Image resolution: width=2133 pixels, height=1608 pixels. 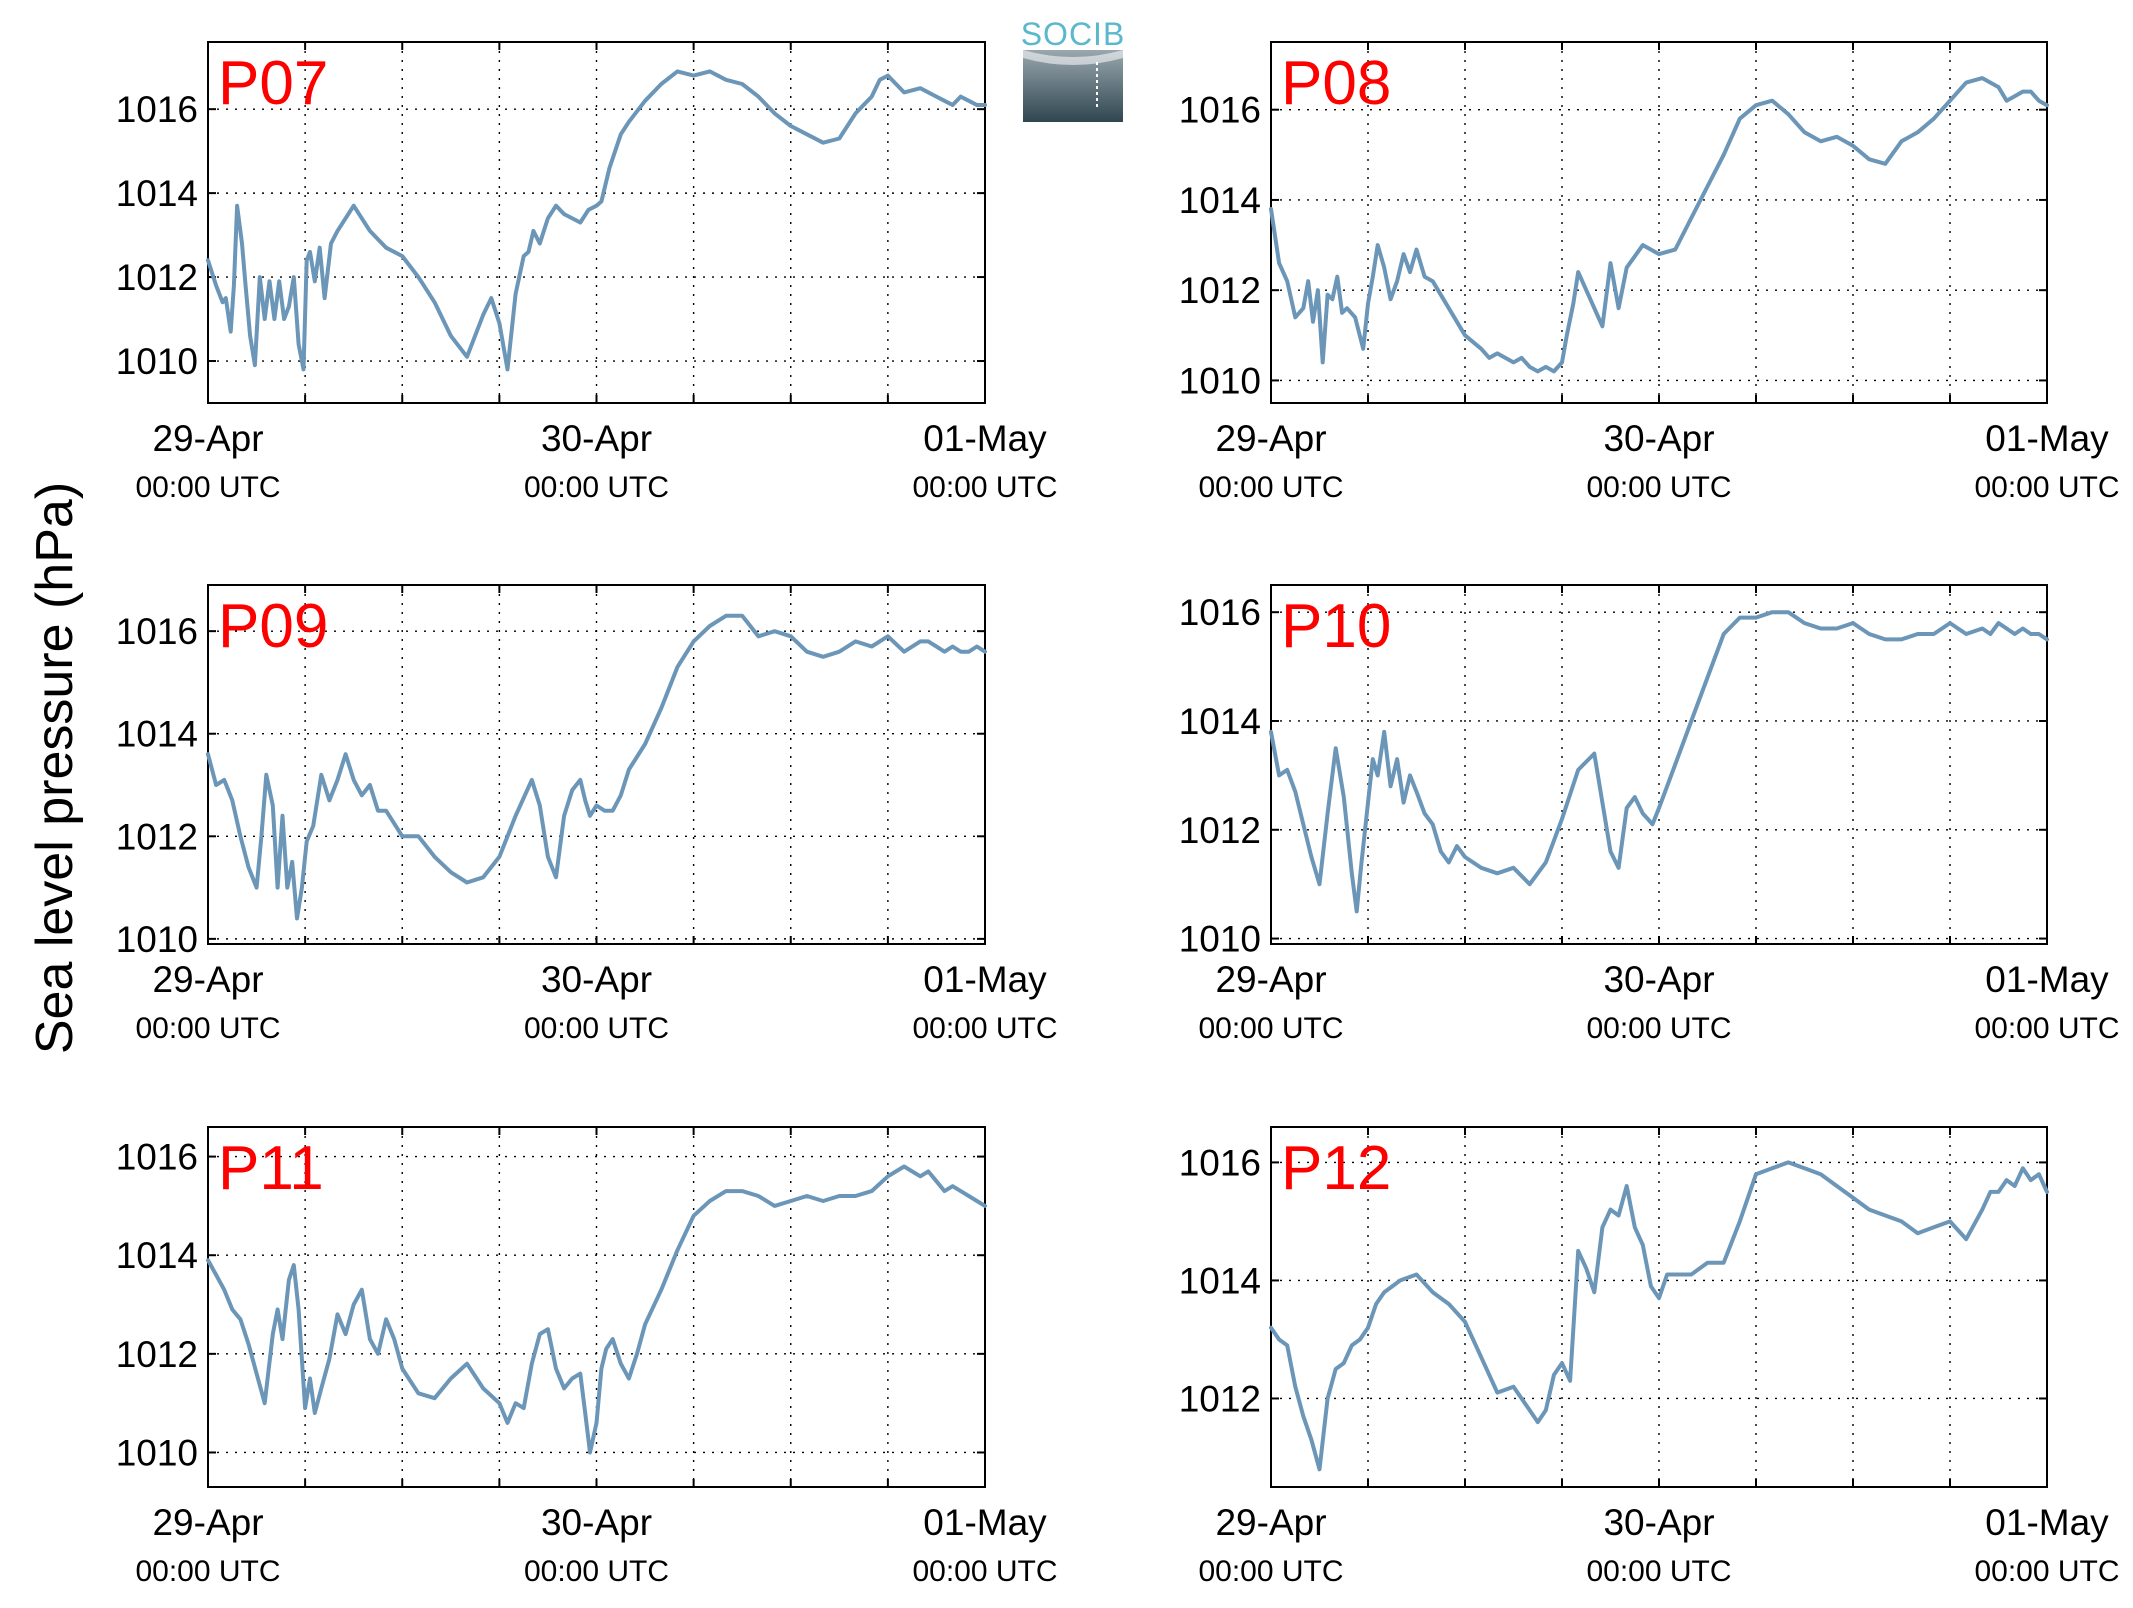 What do you see at coordinates (985, 979) in the screenshot?
I see `p09-x-tick-label: 01-May` at bounding box center [985, 979].